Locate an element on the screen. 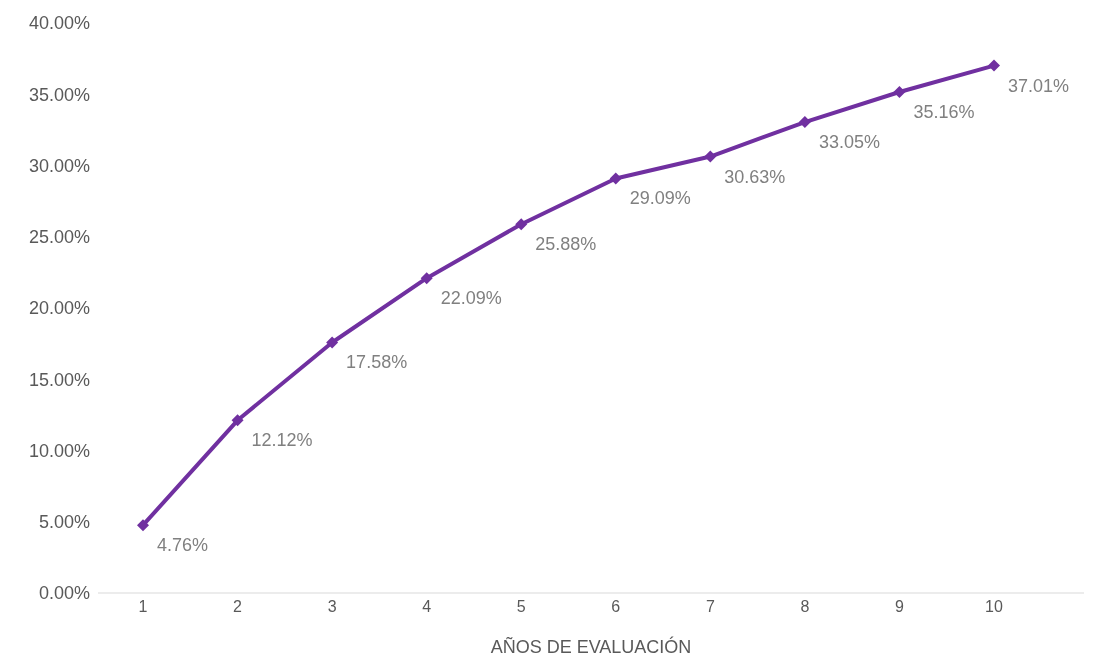 The width and height of the screenshot is (1112, 671). y-tick-label: 25.00% is located at coordinates (59, 237).